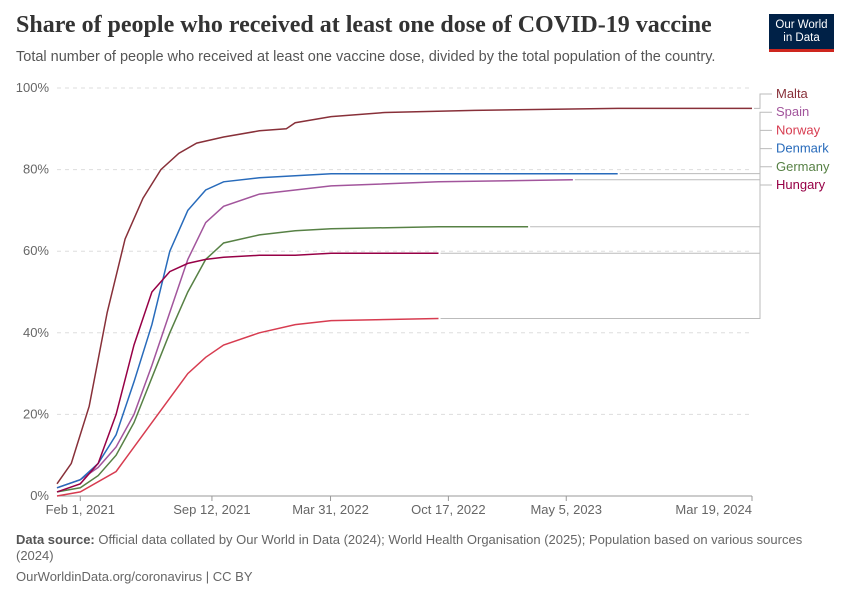 The width and height of the screenshot is (850, 600). Describe the element at coordinates (247, 407) in the screenshot. I see `series-line-norway` at that location.